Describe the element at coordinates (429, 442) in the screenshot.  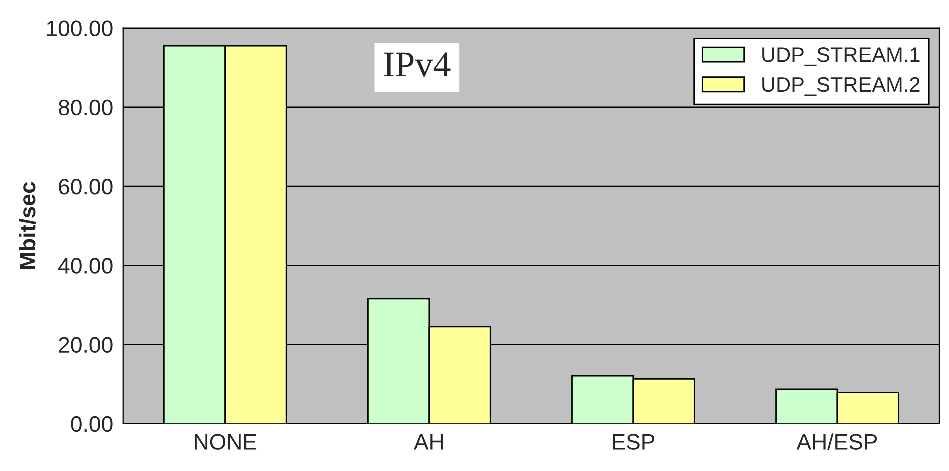
I see `x-tick-label: AH` at that location.